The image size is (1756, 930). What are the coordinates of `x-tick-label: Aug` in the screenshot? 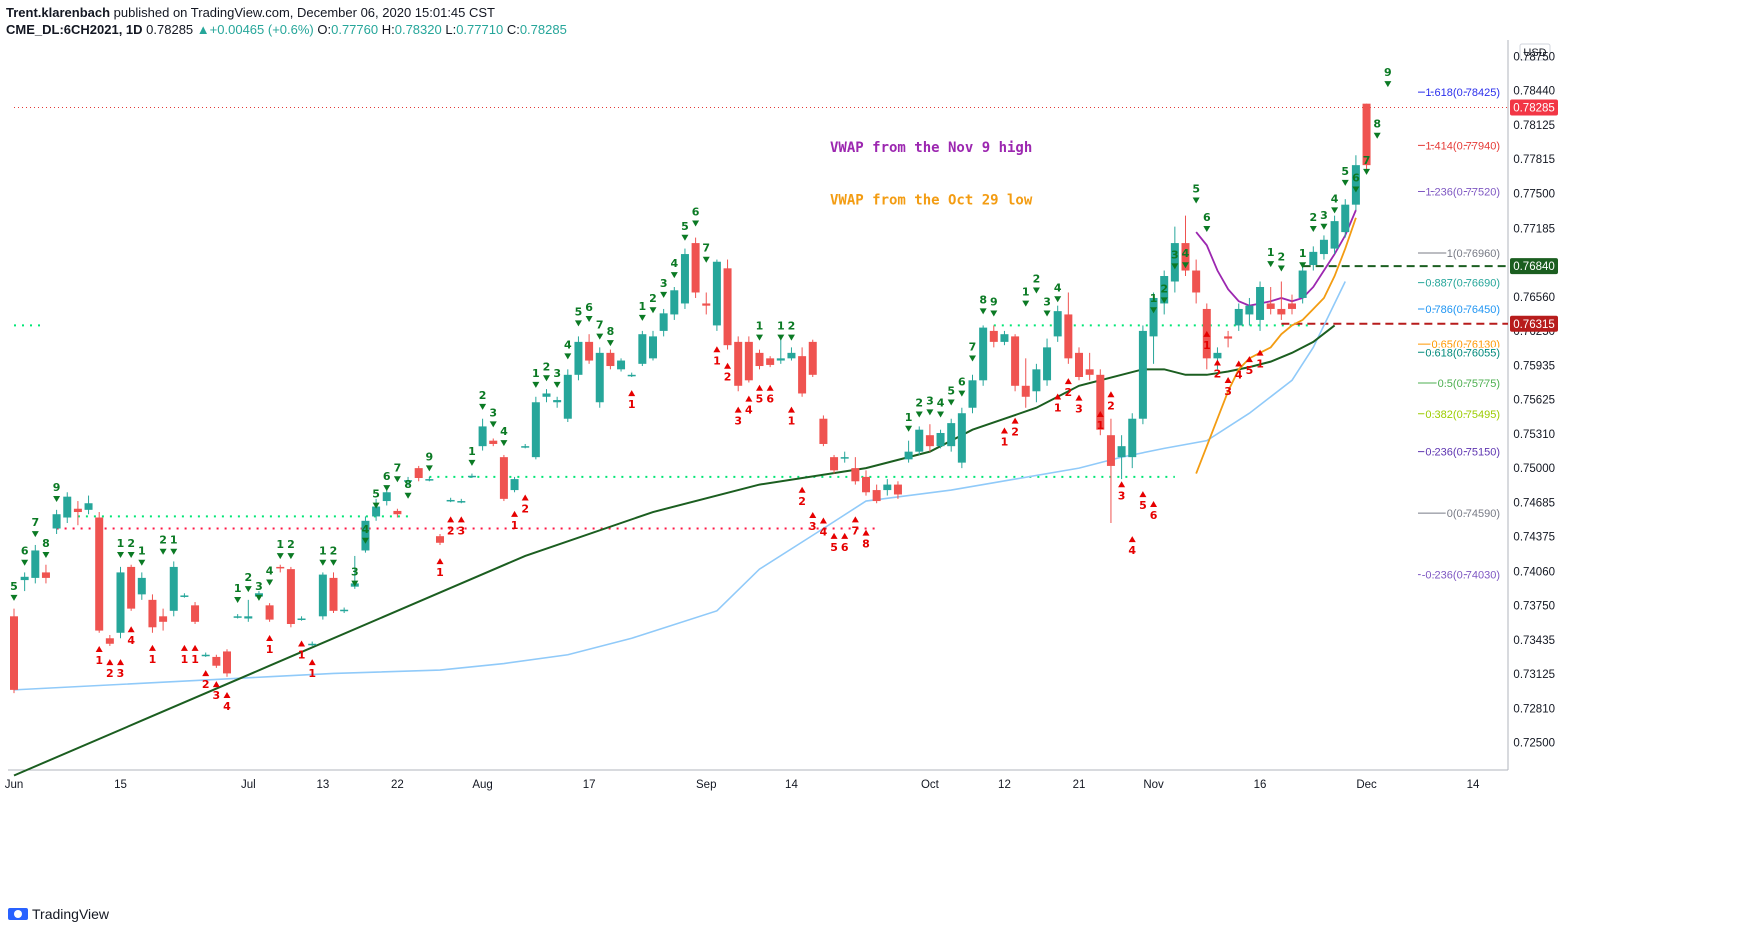 It's located at (482, 785).